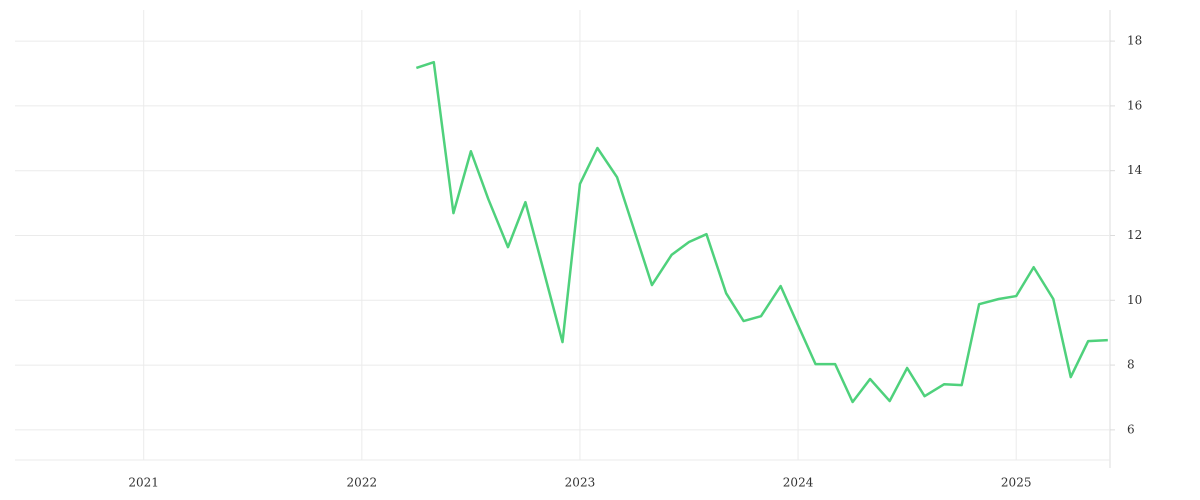 Image resolution: width=1200 pixels, height=500 pixels. I want to click on x-tick-label: 2021, so click(143, 483).